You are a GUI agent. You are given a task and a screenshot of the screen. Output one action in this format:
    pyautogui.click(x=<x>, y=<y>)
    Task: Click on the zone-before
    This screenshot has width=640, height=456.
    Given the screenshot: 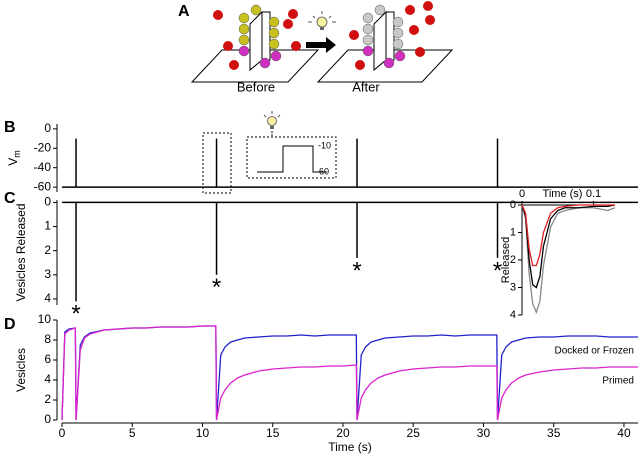 What is the action you would take?
    pyautogui.click(x=257, y=38)
    